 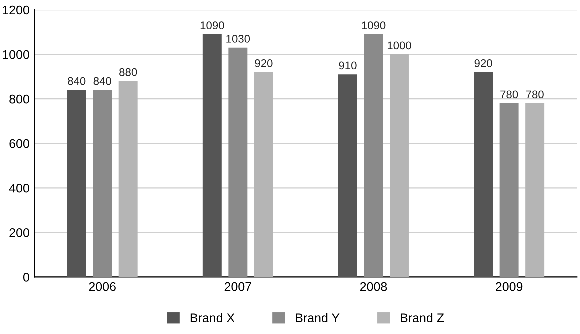 What do you see at coordinates (19, 188) in the screenshot?
I see `y-tick-label: 400` at bounding box center [19, 188].